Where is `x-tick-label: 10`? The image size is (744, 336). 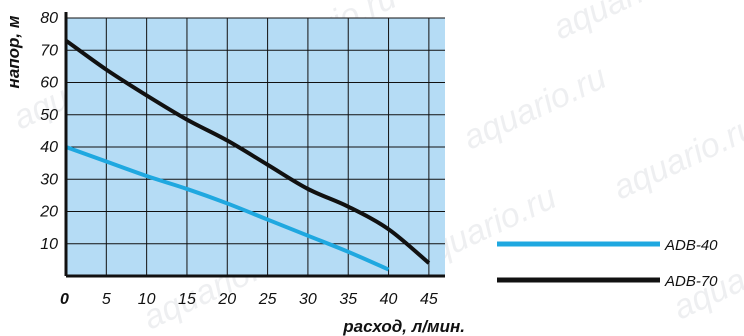
x-tick-label: 10 is located at coordinates (147, 299).